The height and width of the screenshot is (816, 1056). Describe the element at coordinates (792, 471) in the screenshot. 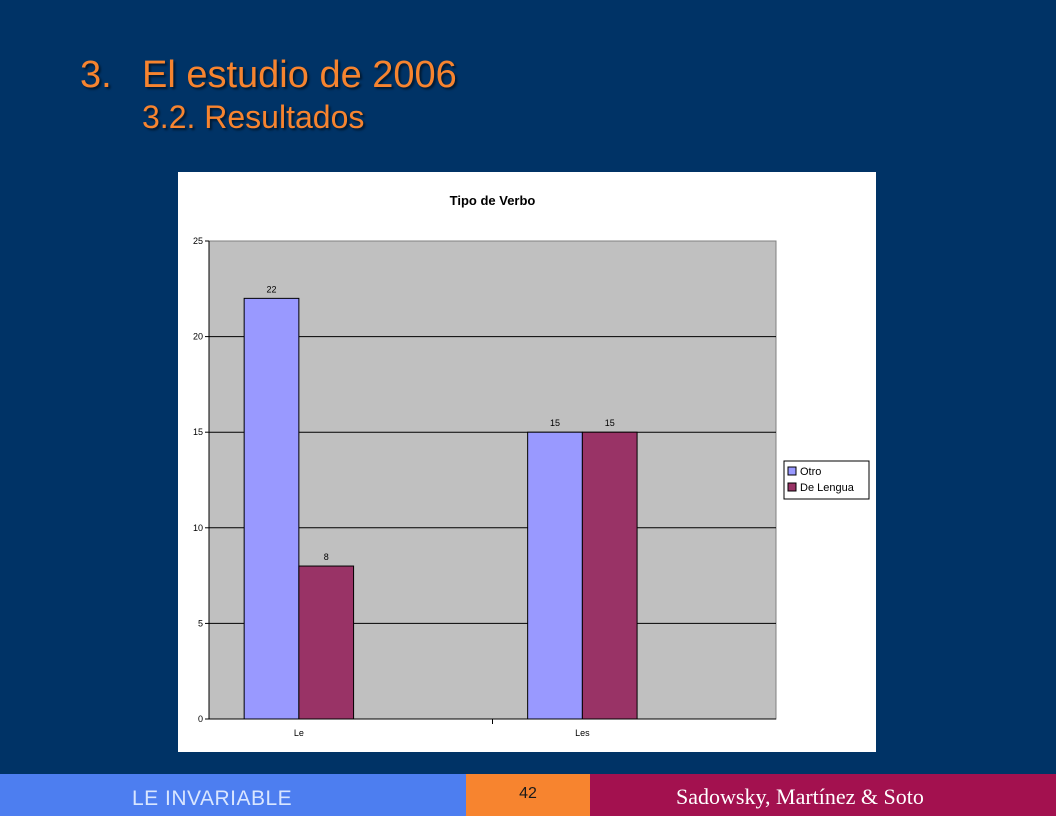

I see `legend-swatch-otro` at that location.